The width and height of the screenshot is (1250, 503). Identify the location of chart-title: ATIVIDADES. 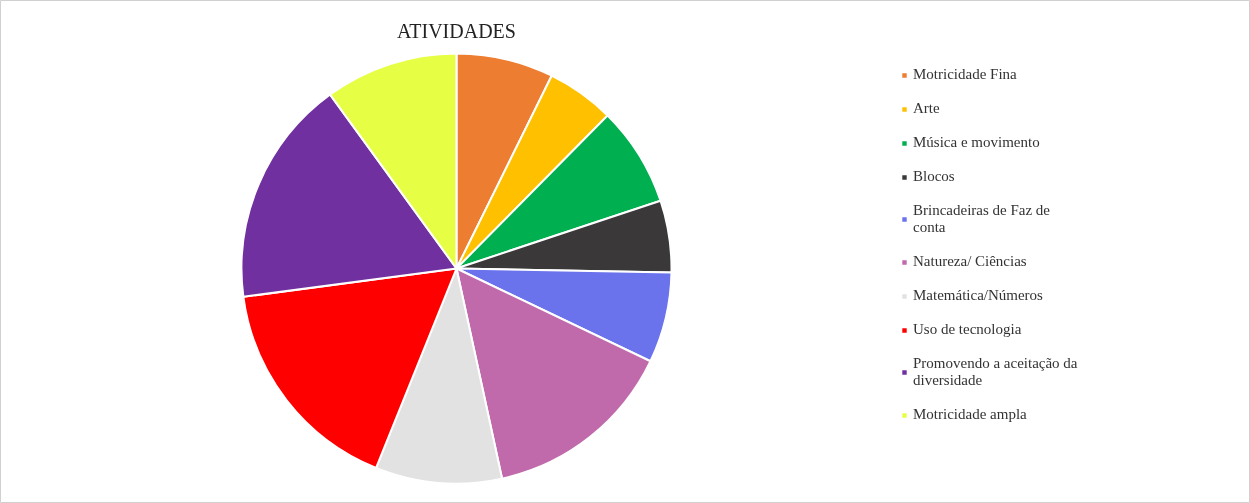
(456, 30).